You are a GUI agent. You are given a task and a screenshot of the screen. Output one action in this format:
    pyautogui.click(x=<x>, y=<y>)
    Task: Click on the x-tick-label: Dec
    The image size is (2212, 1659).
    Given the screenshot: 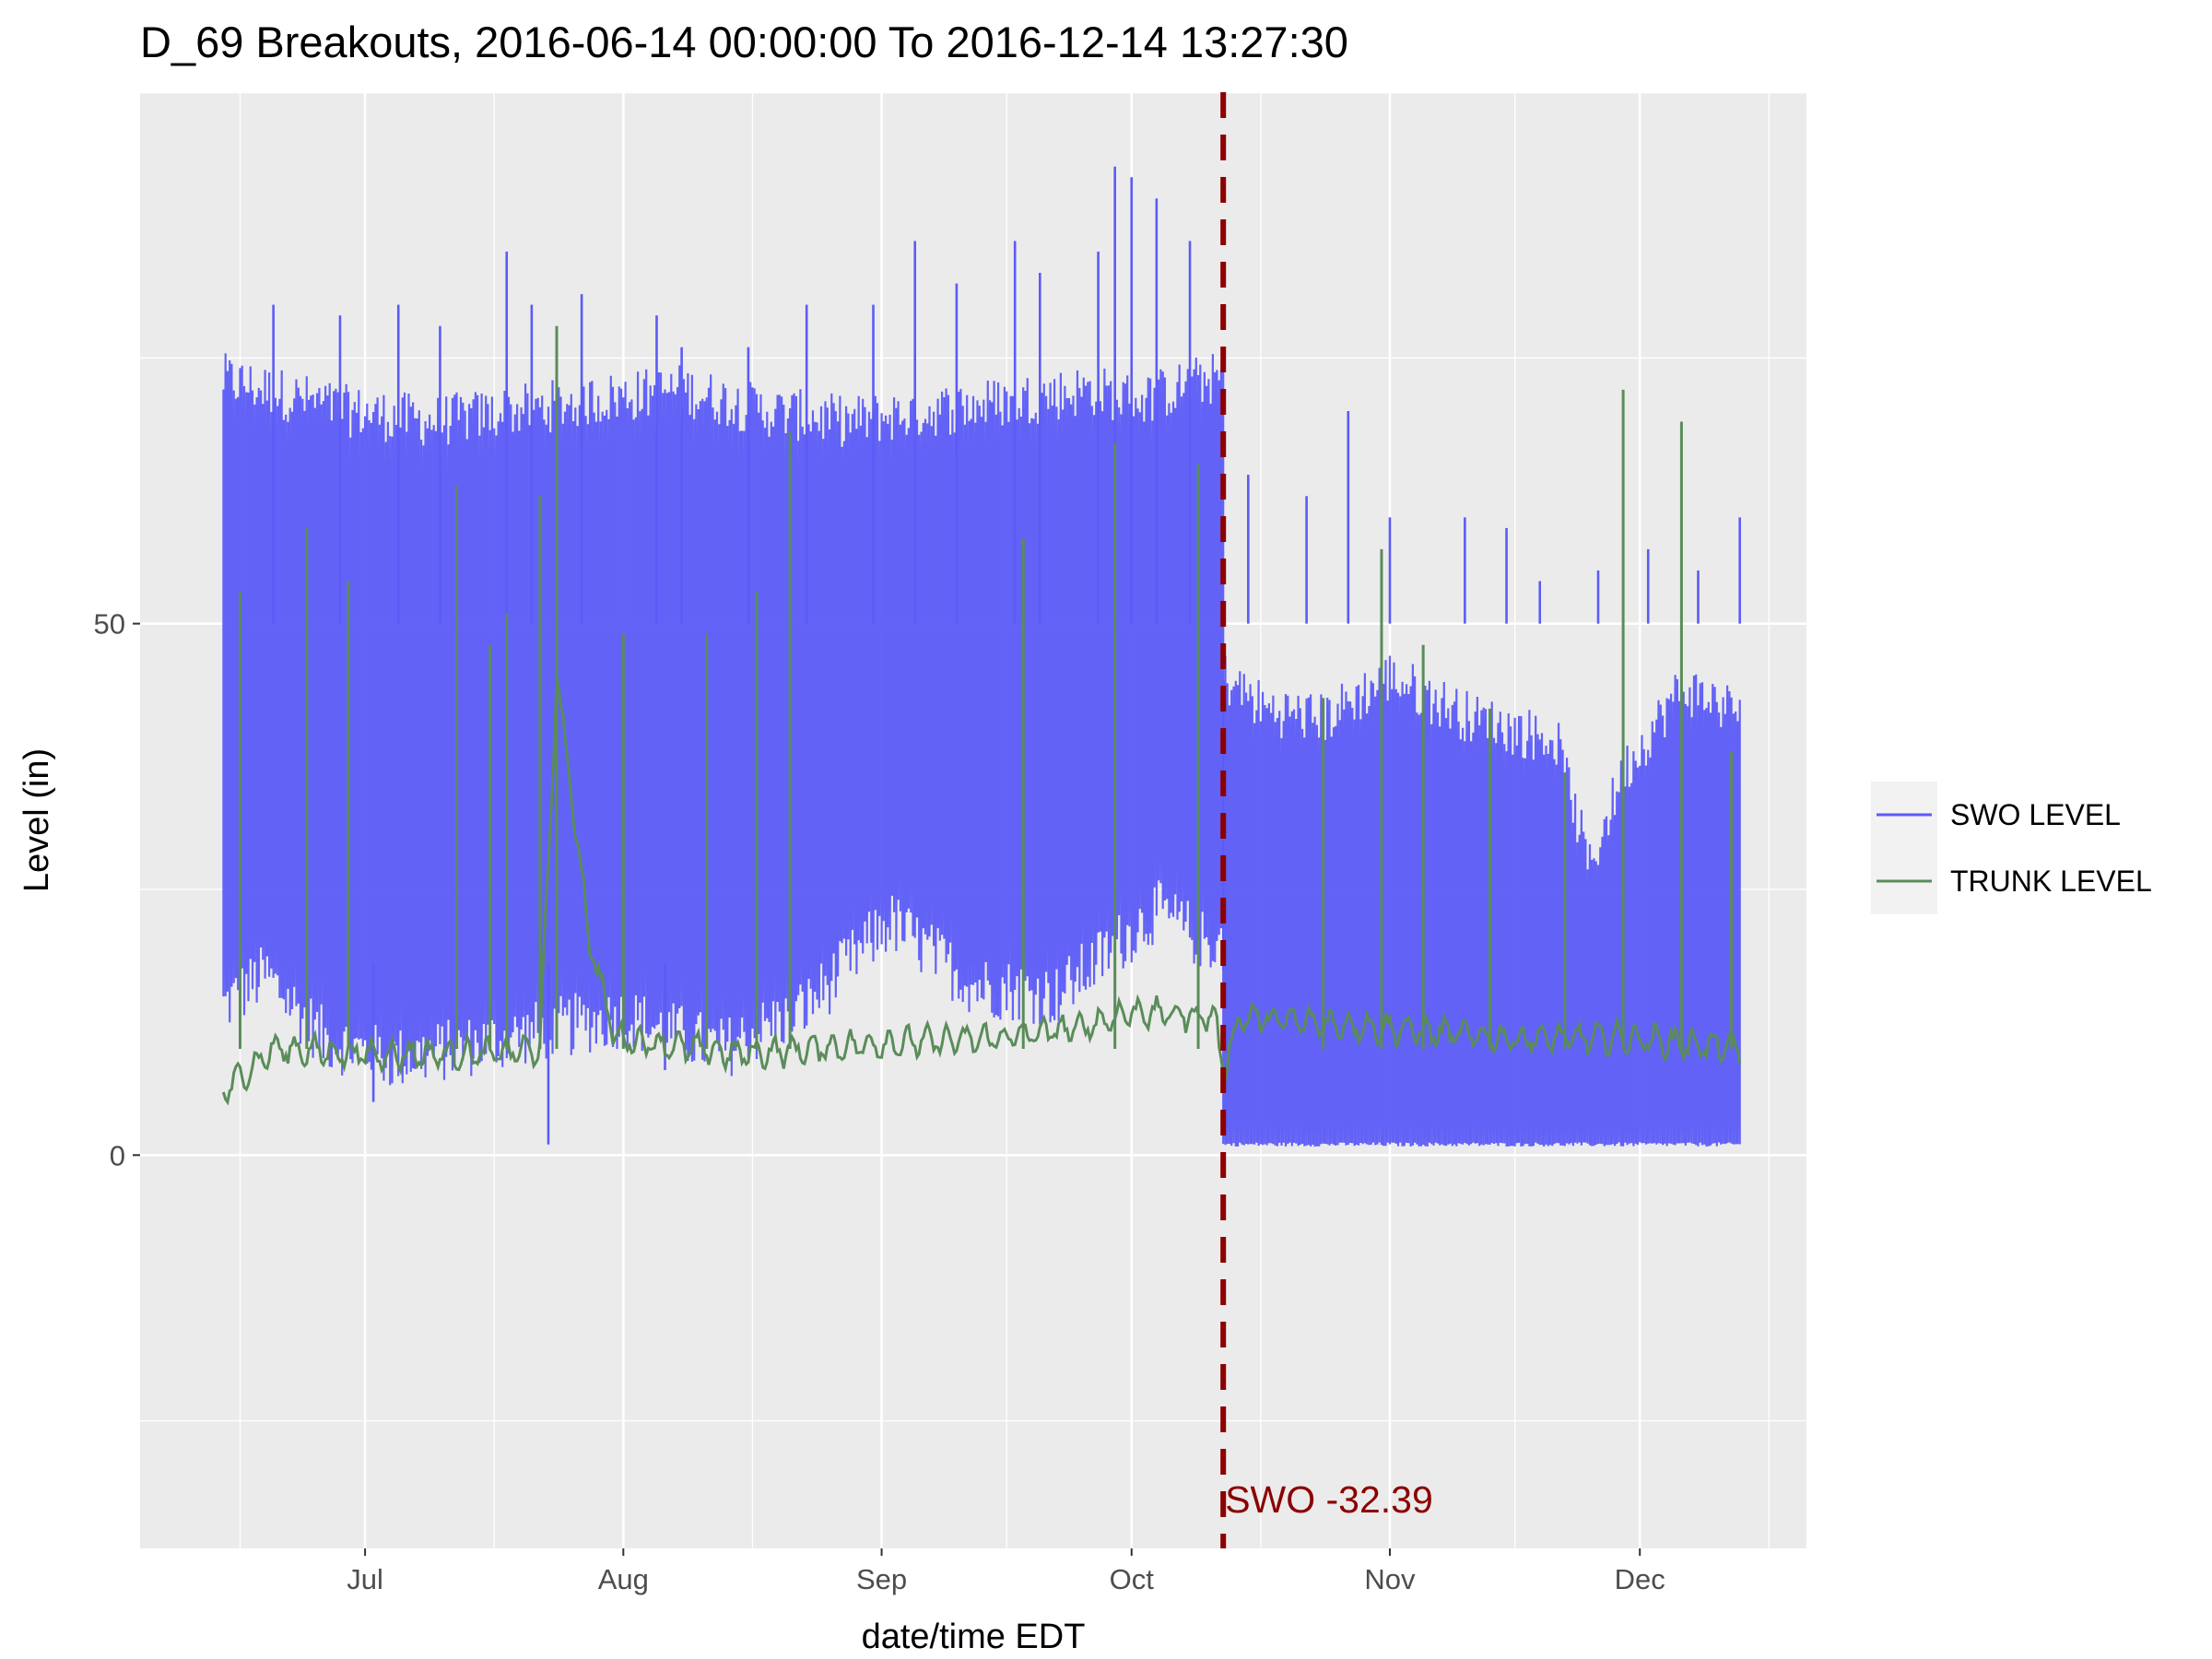 What is the action you would take?
    pyautogui.click(x=1640, y=1579)
    